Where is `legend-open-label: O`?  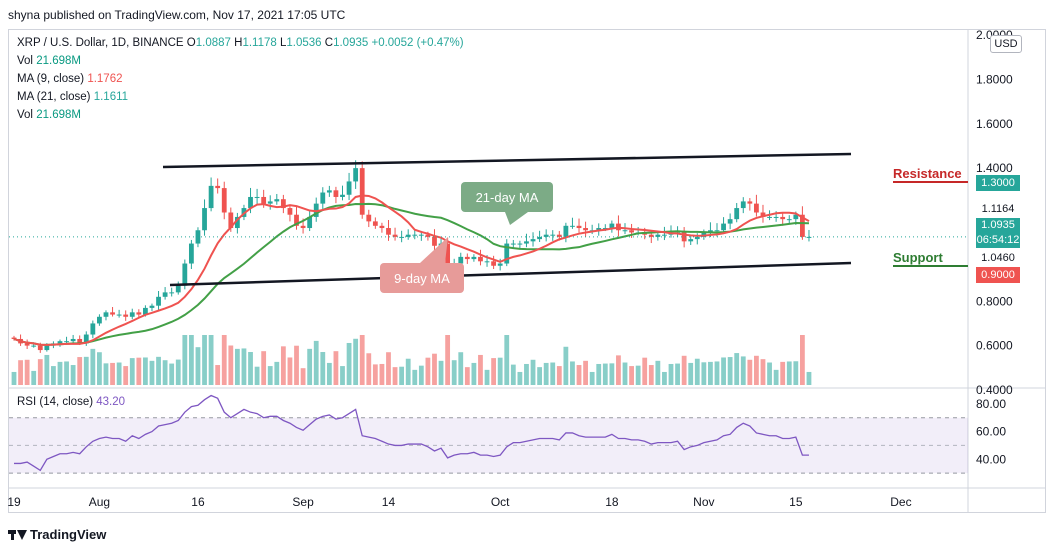
legend-open-label: O is located at coordinates (191, 43).